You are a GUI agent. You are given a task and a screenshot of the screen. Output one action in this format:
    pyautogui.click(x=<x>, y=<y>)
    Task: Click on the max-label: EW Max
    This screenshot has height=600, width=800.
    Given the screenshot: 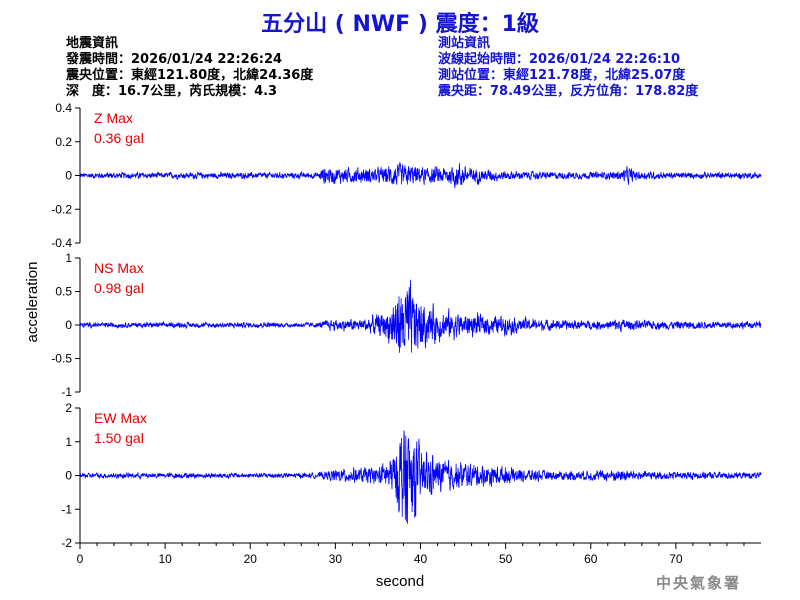 What is the action you would take?
    pyautogui.click(x=120, y=418)
    